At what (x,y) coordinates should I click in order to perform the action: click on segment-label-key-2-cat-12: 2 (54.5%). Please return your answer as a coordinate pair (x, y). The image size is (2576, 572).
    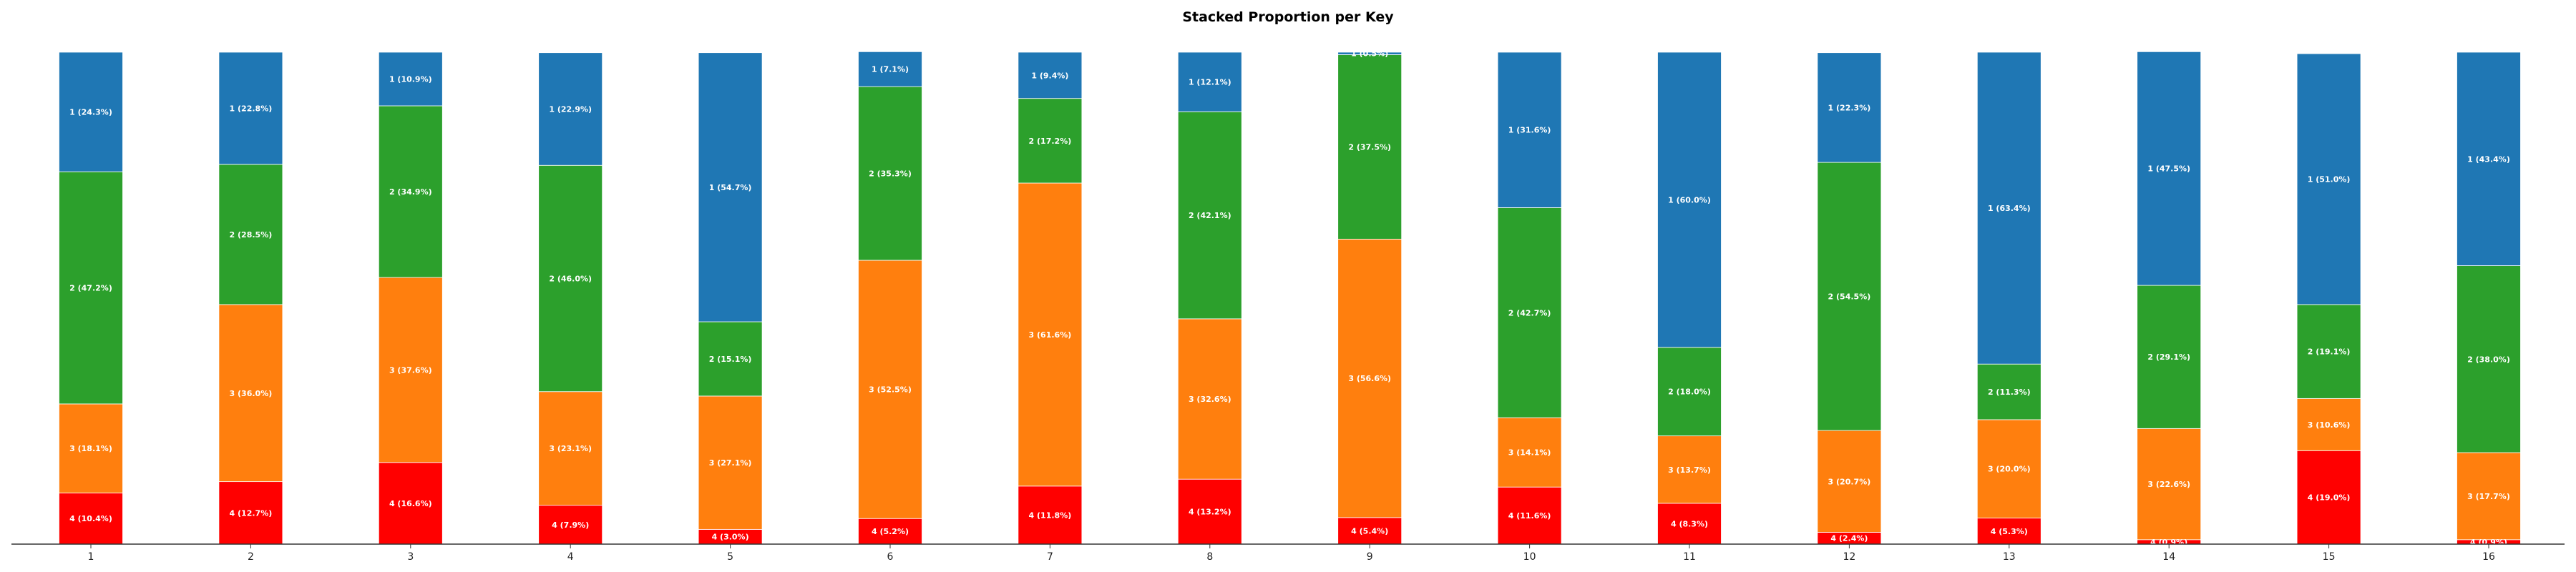
    Looking at the image, I should click on (1849, 297).